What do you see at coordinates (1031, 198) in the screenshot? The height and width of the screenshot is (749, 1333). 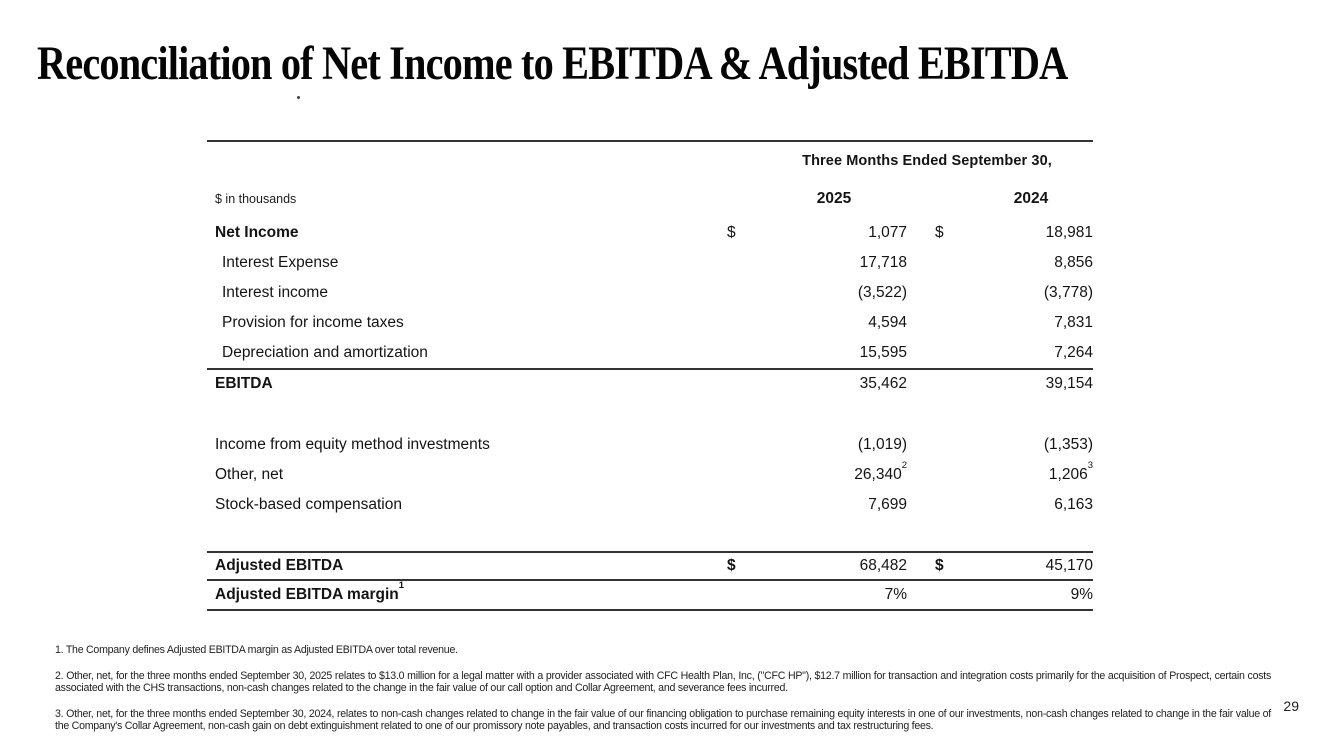 I see `column-header-2024: 2024` at bounding box center [1031, 198].